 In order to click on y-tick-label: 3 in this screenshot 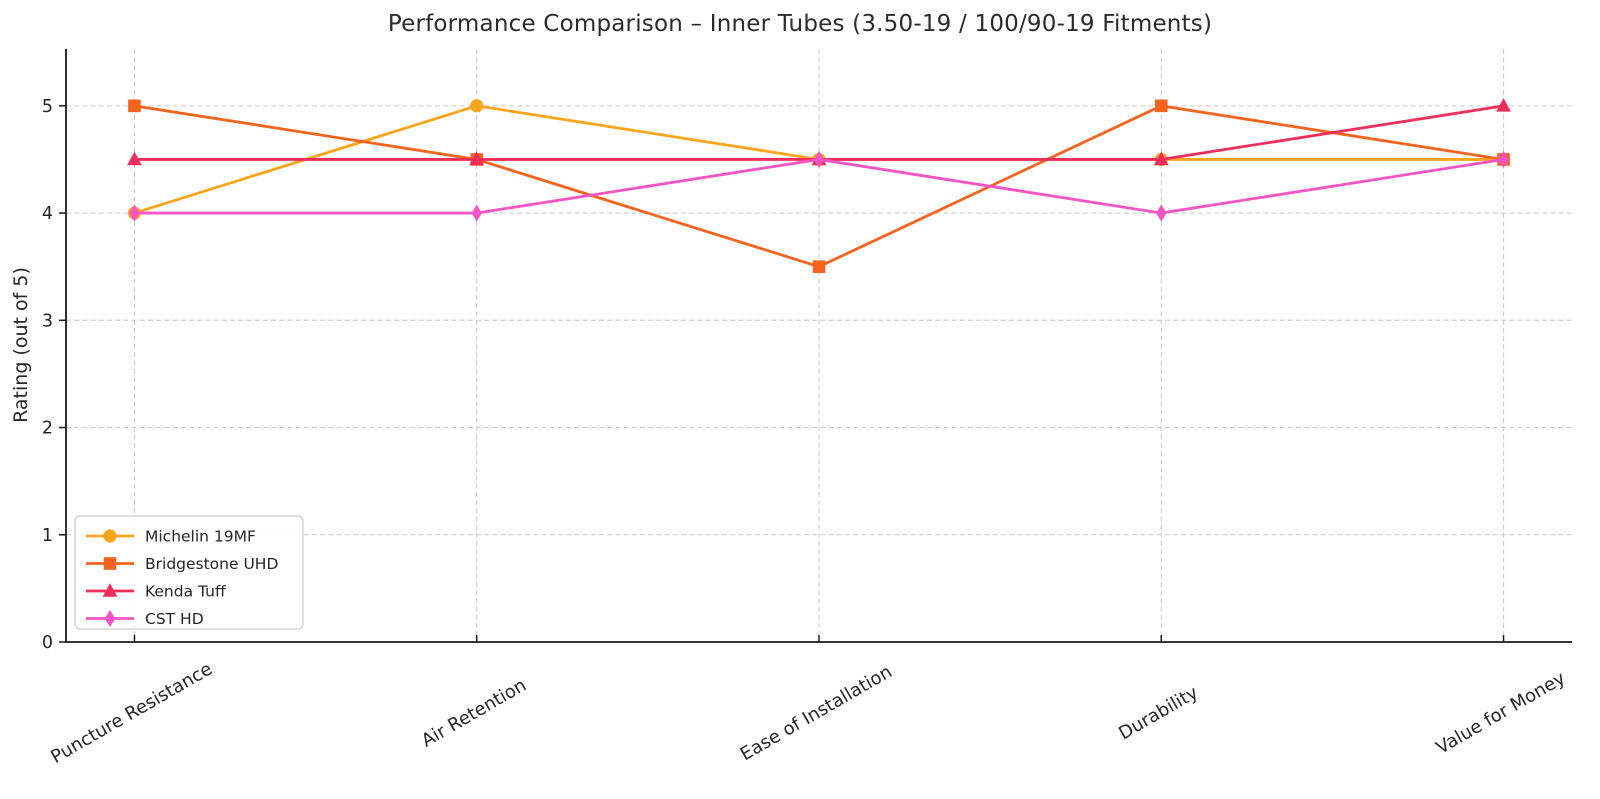, I will do `click(47, 321)`.